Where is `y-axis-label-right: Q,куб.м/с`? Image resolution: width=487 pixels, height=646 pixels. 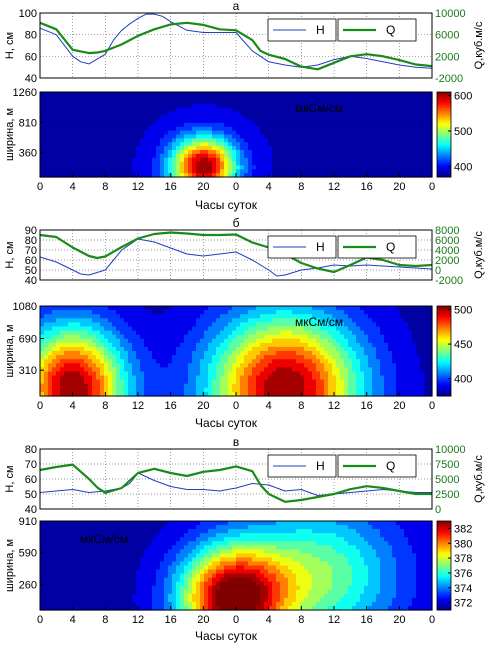 y-axis-label-right: Q,куб.м/с is located at coordinates (479, 45).